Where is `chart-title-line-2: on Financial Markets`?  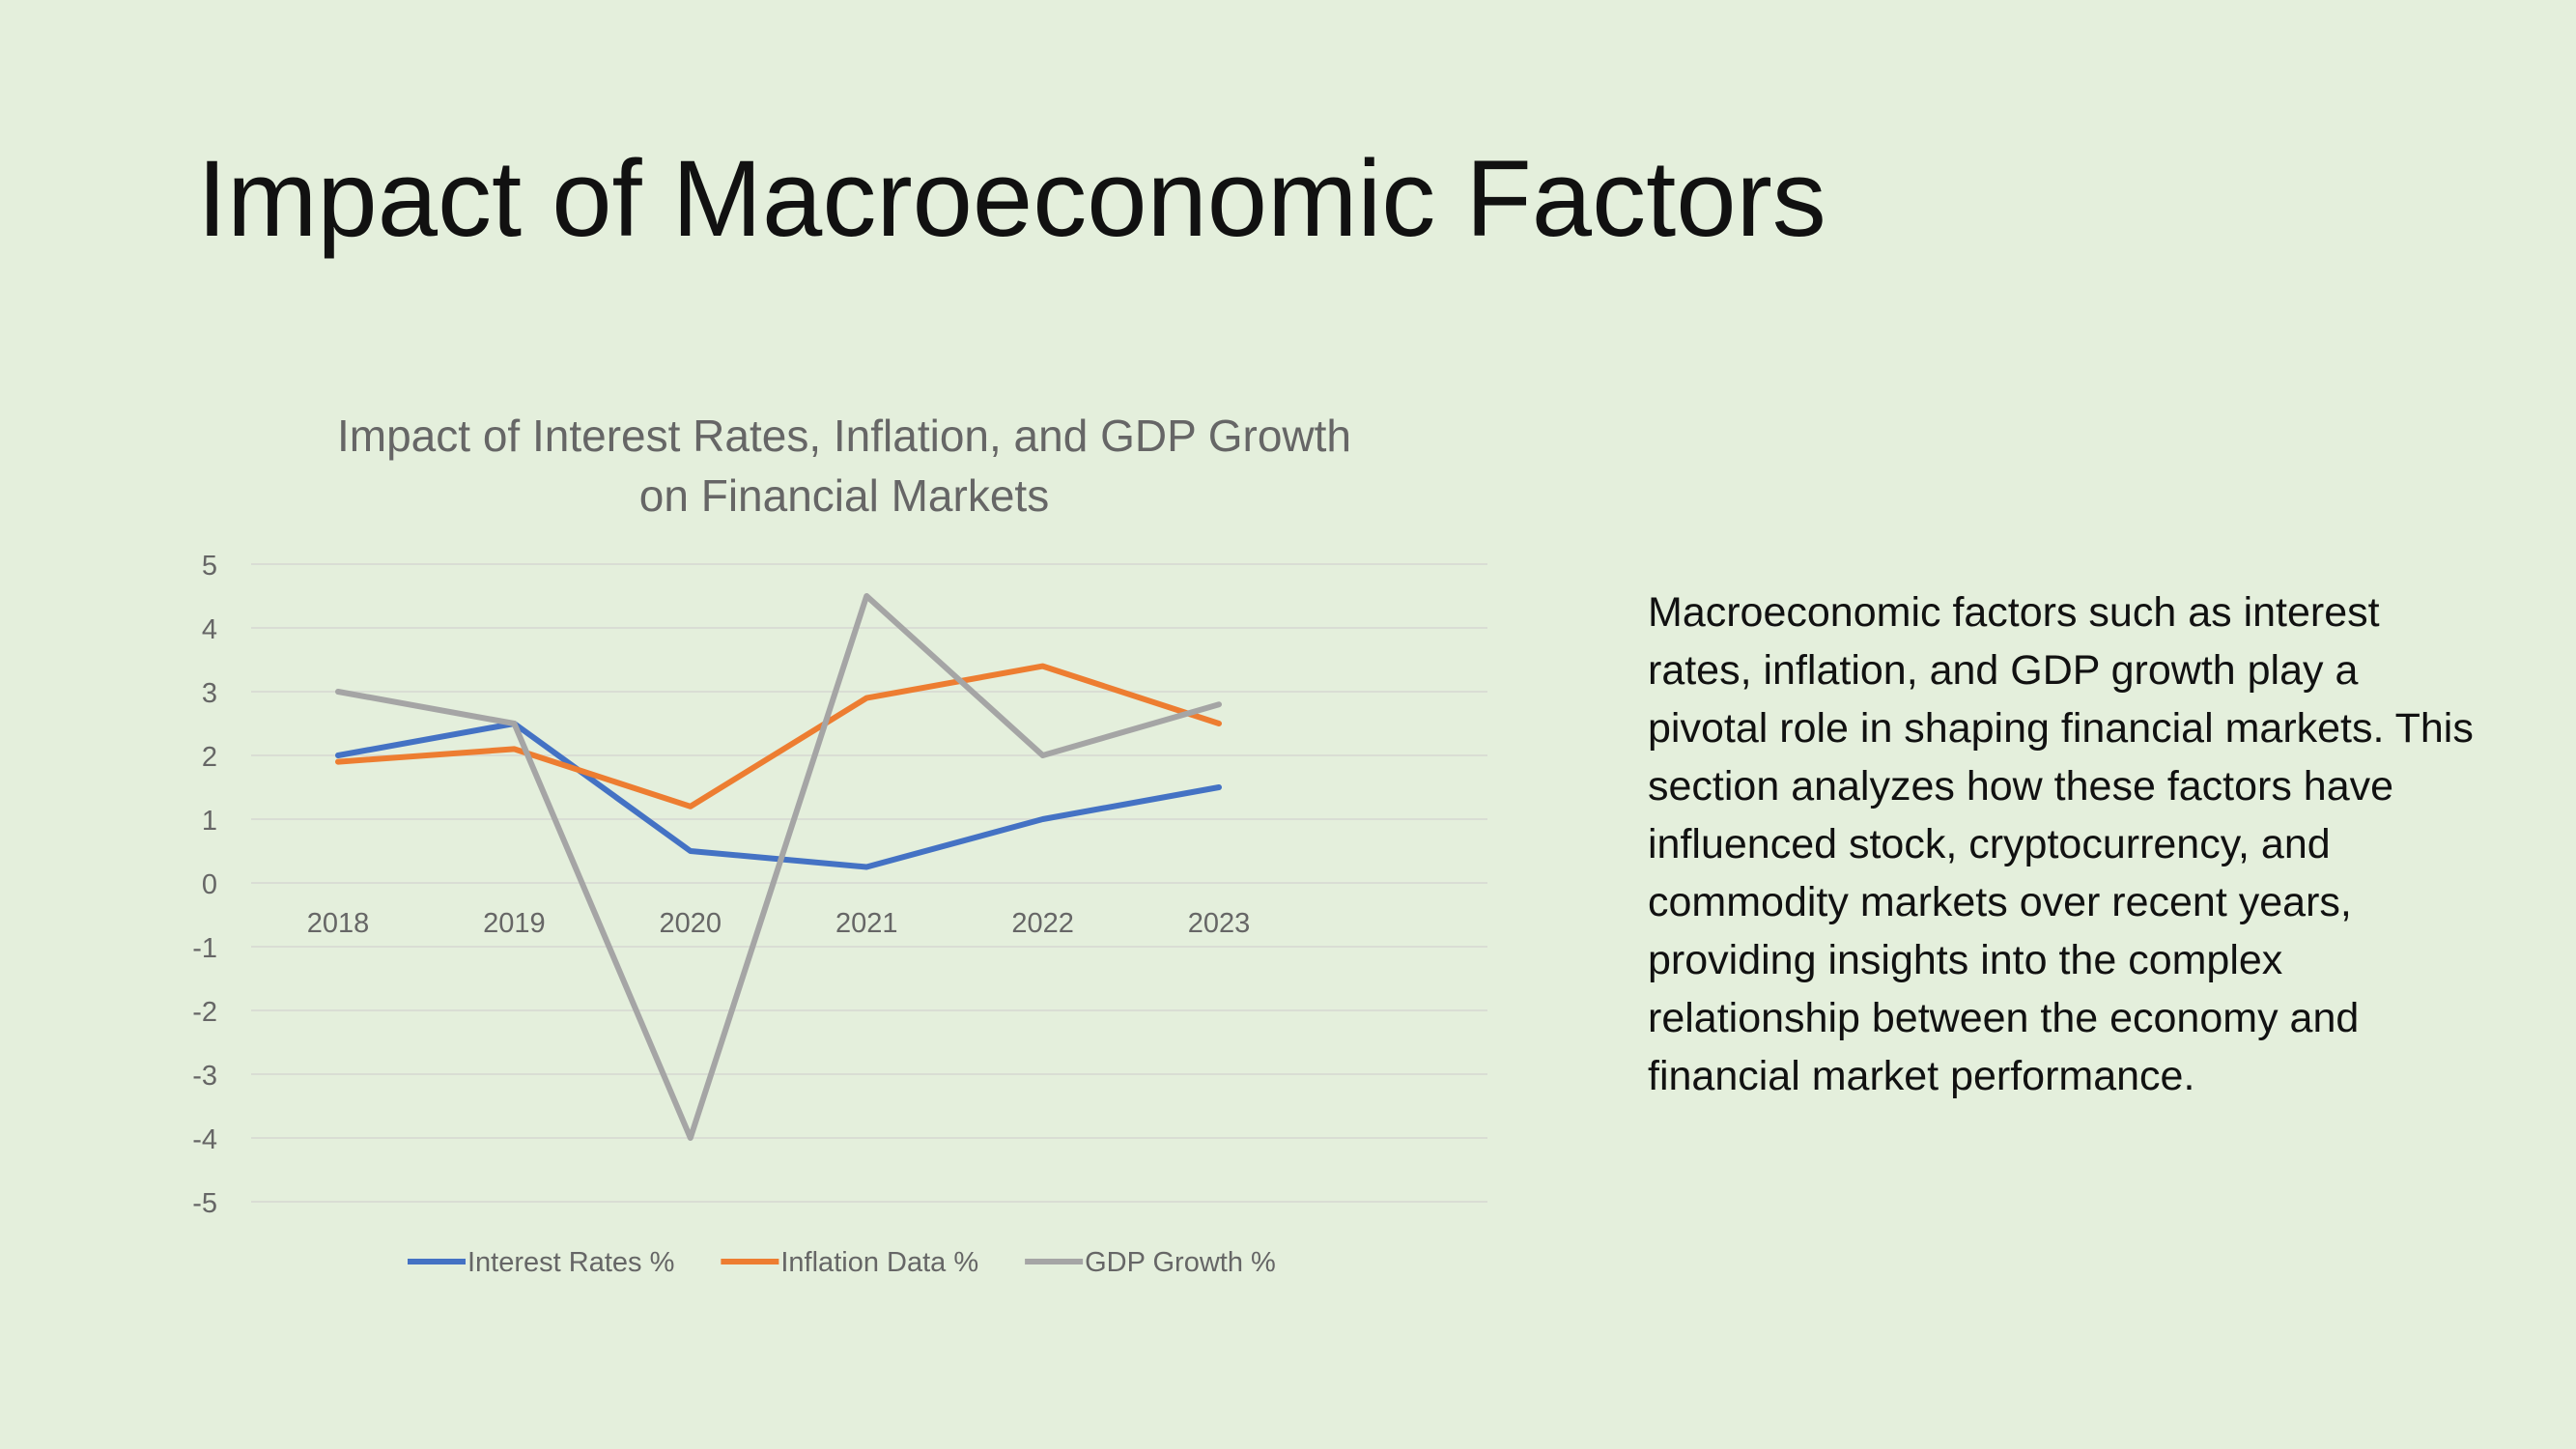 chart-title-line-2: on Financial Markets is located at coordinates (844, 495).